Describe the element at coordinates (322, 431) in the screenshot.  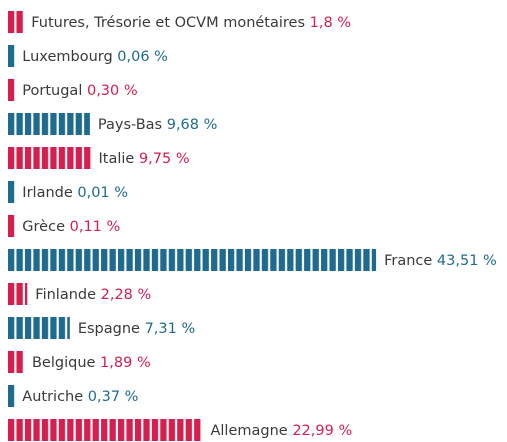
I see `value-label: 22,99 %` at that location.